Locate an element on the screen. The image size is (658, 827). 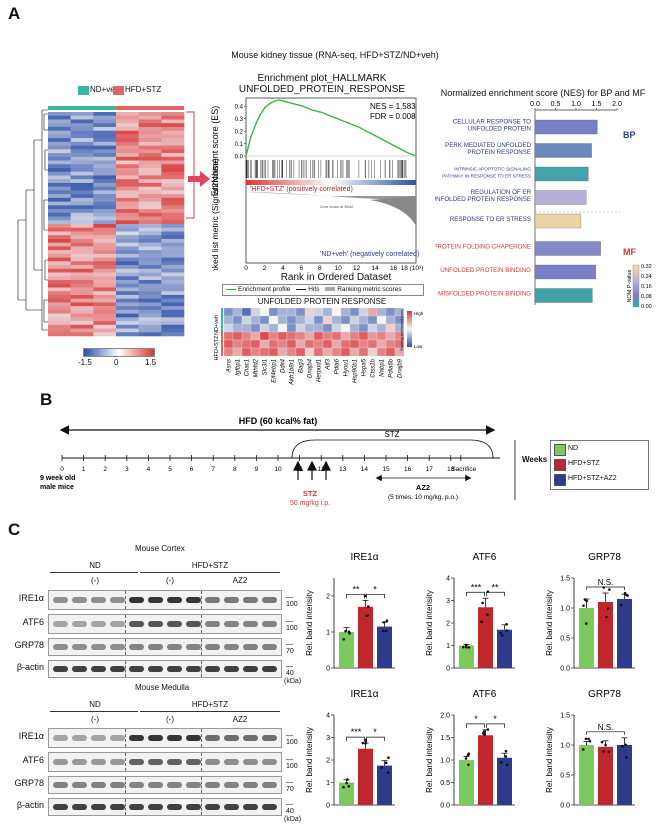
significance-label: ** is located at coordinates (356, 589).